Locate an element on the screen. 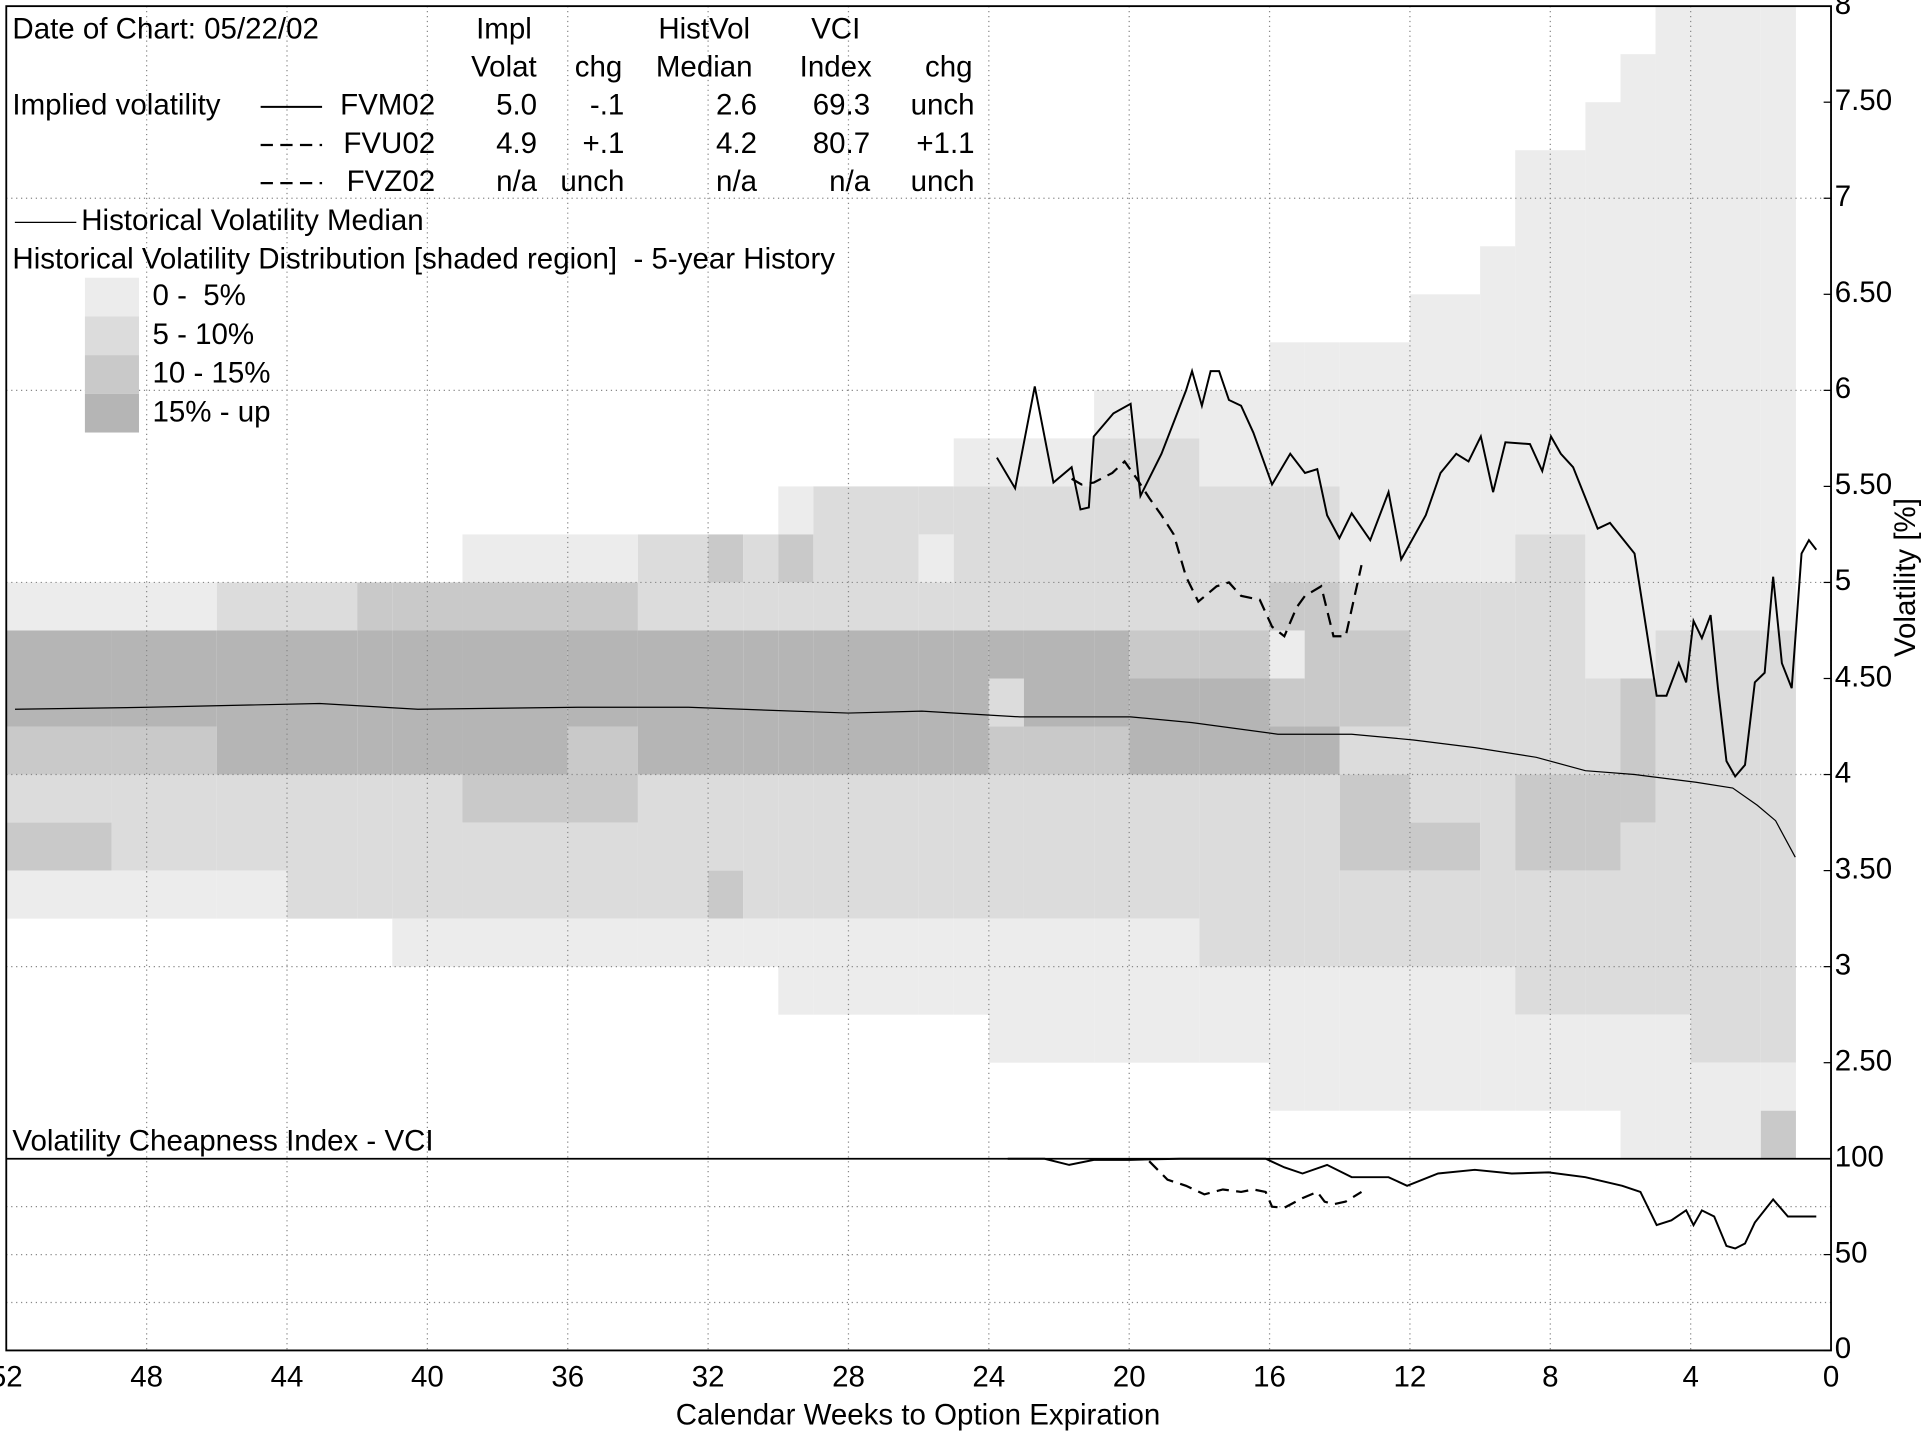 The width and height of the screenshot is (1927, 1434). x-tick-label: 44 is located at coordinates (287, 1377).